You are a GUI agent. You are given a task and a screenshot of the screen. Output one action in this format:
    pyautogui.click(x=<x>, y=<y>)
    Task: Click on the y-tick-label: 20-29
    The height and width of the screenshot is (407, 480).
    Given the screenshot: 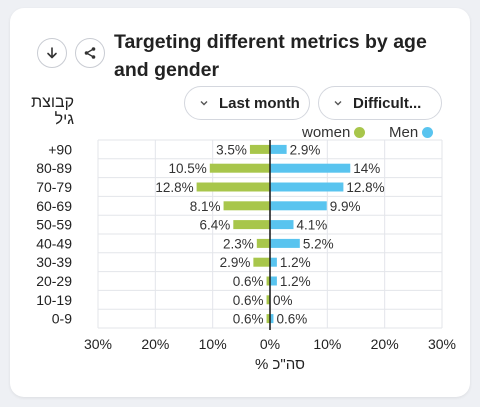 What is the action you would take?
    pyautogui.click(x=54, y=281)
    